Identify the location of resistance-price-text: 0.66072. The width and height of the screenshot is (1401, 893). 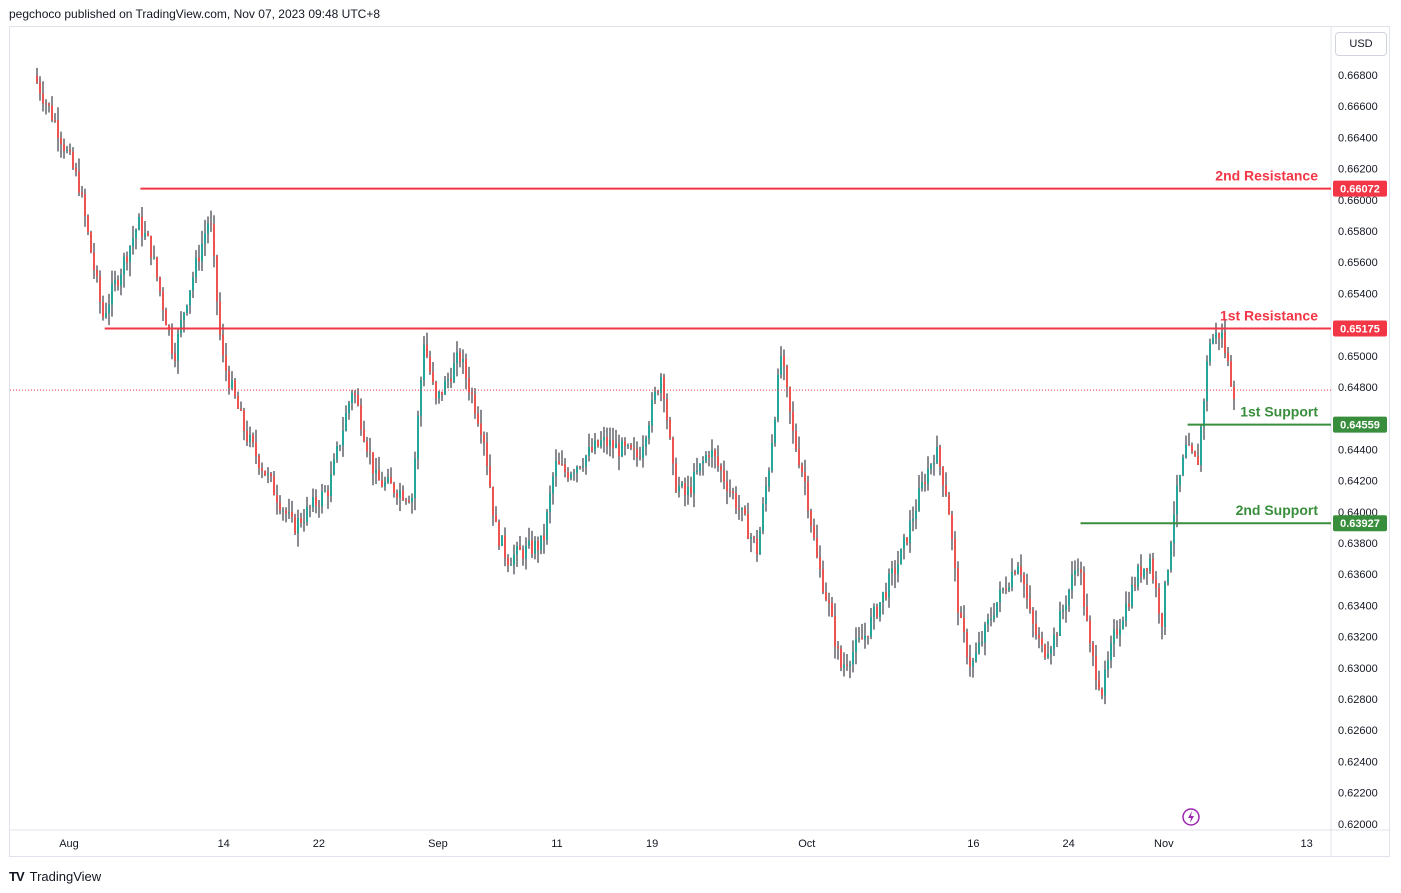
(1360, 190).